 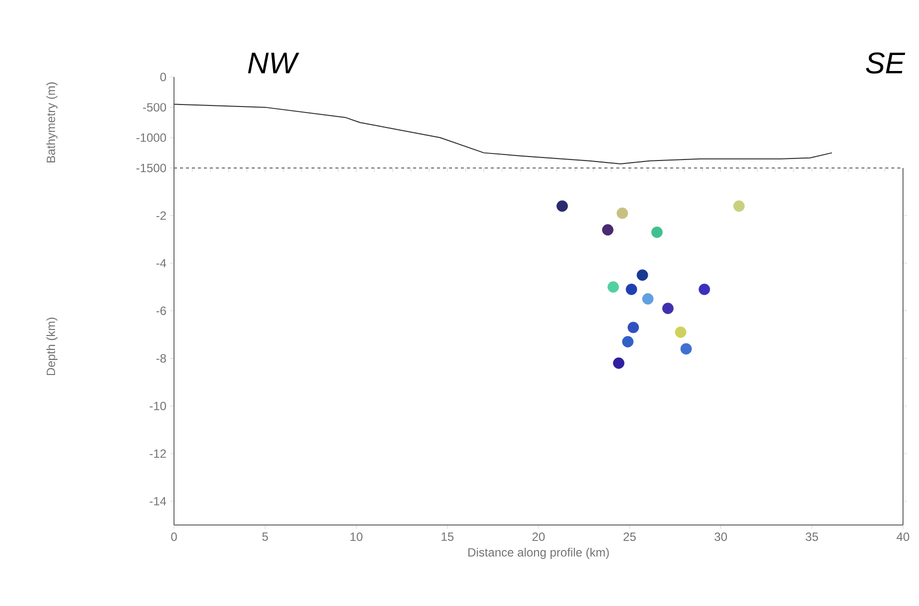 What do you see at coordinates (174, 536) in the screenshot?
I see `x-tick-label: 0` at bounding box center [174, 536].